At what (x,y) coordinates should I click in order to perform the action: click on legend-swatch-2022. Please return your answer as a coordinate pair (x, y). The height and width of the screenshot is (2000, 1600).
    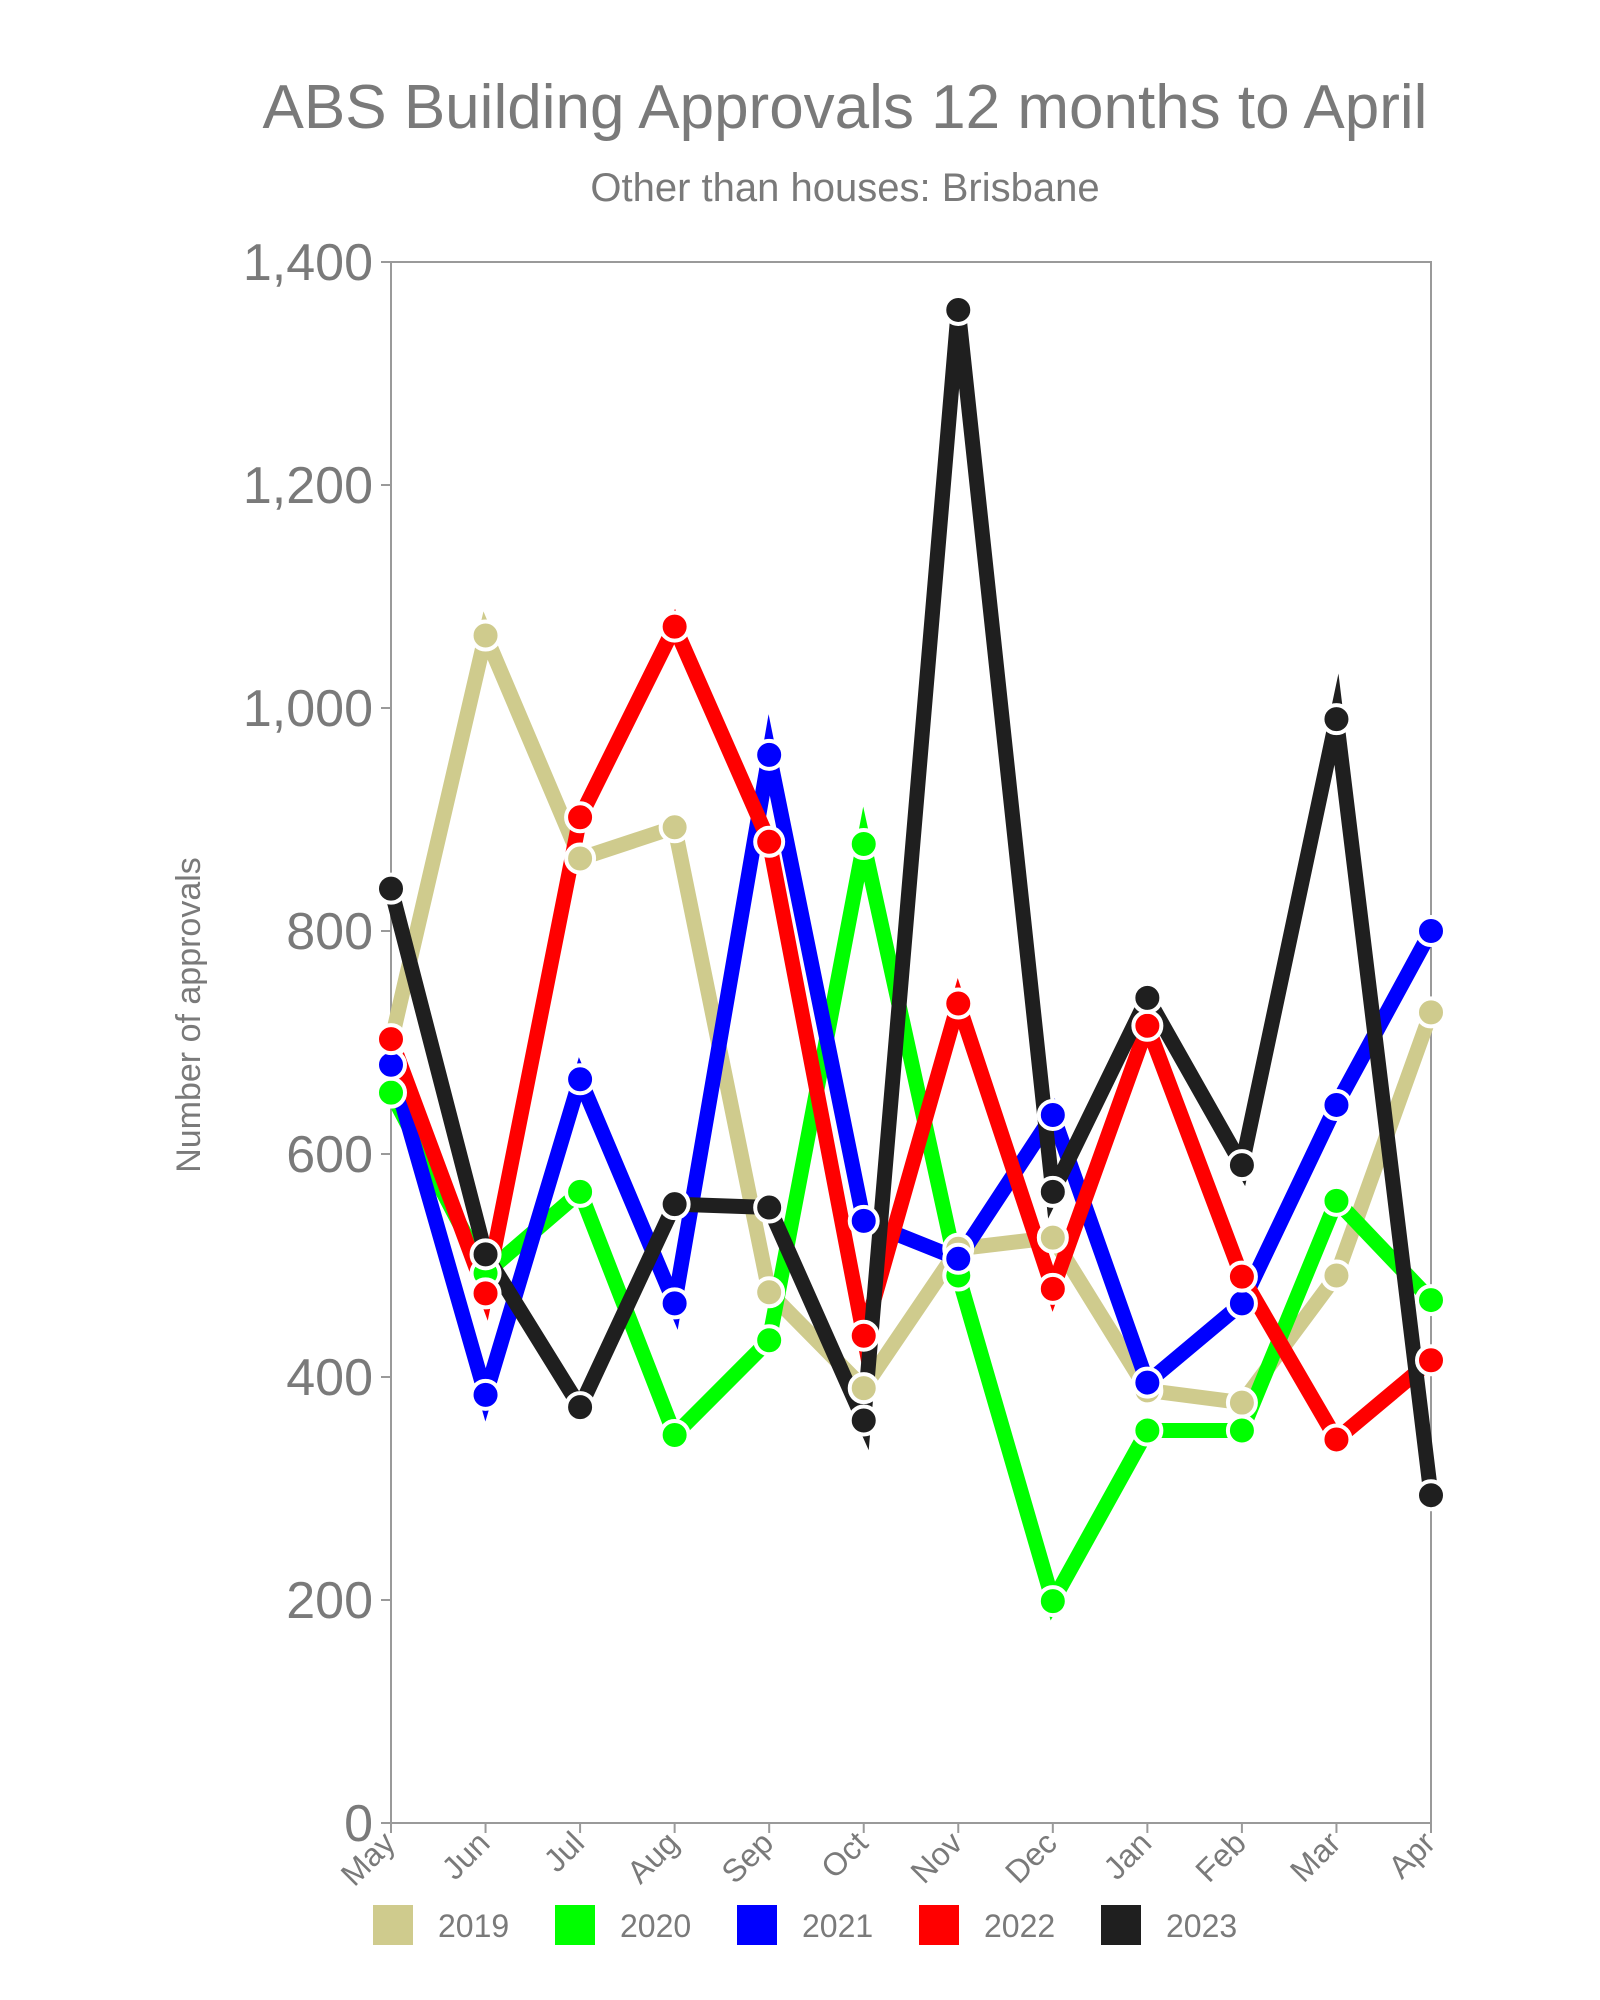
    Looking at the image, I should click on (939, 1925).